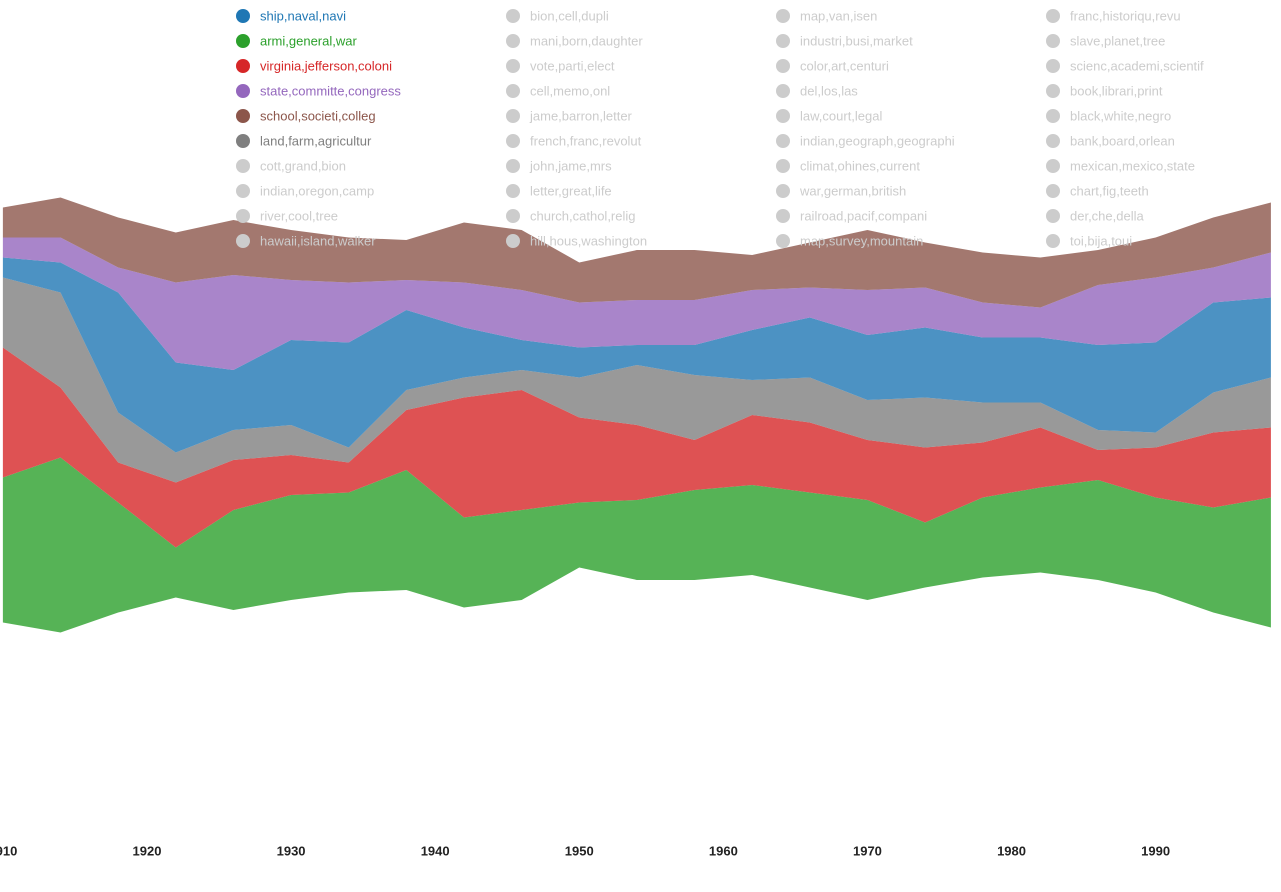 Image resolution: width=1281 pixels, height=892 pixels. I want to click on x-tick-label: 1970, so click(867, 850).